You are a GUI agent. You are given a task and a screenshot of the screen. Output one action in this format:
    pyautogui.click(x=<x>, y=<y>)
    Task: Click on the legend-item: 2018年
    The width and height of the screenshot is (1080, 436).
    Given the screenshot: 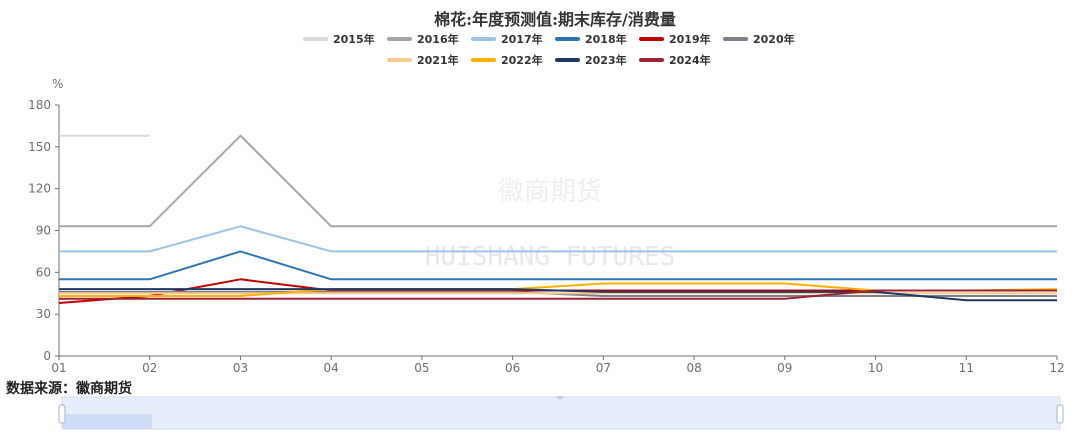 What is the action you would take?
    pyautogui.click(x=591, y=39)
    